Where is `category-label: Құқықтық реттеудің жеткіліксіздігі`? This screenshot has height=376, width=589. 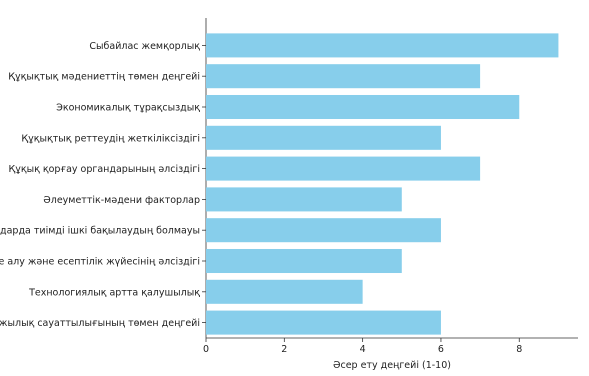
category-label: Құқықтық реттеудің жеткіліксіздігі is located at coordinates (110, 138).